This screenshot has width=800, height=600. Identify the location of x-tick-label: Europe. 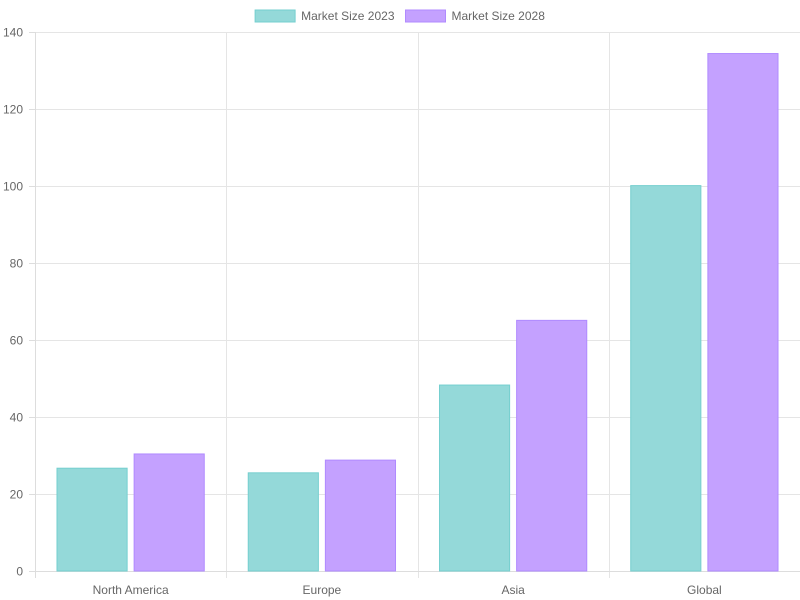
(322, 590).